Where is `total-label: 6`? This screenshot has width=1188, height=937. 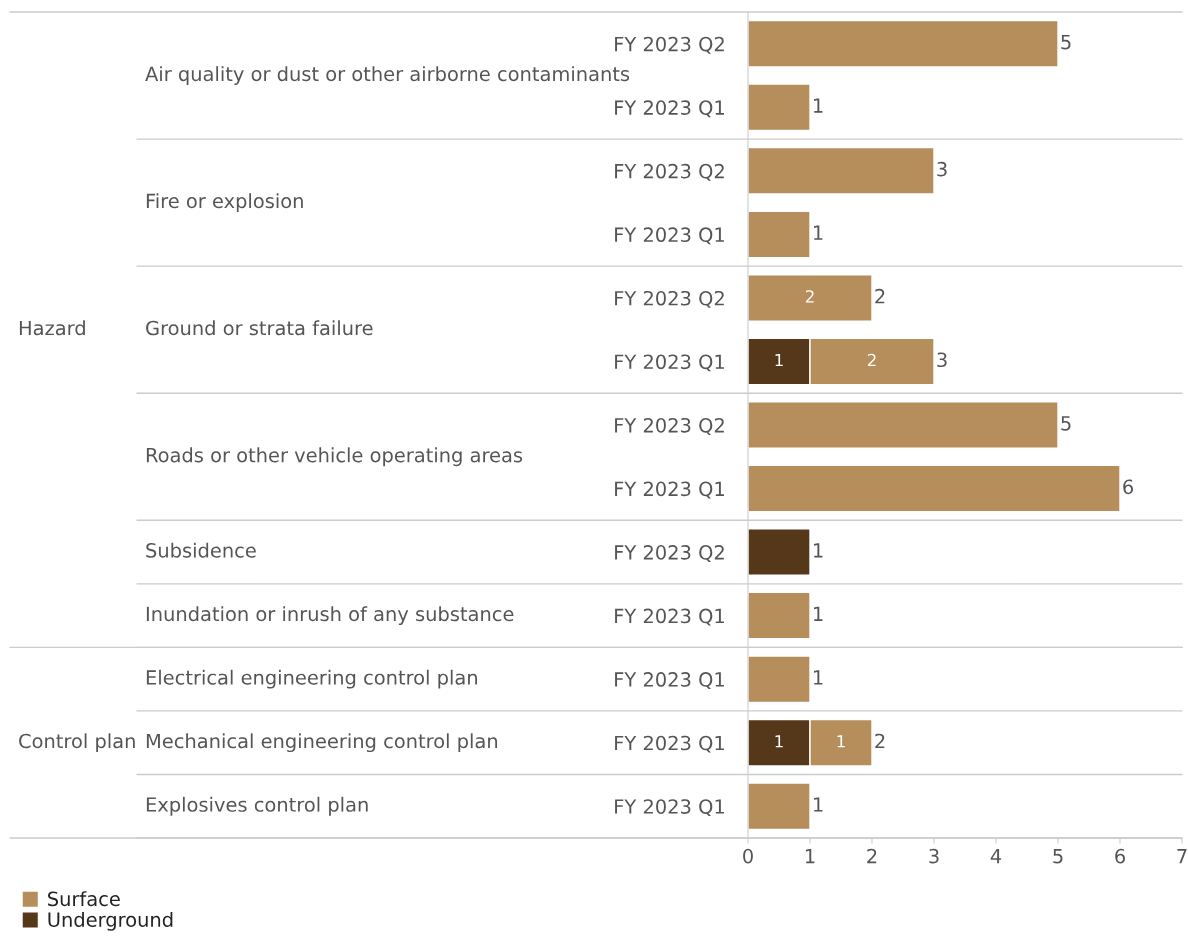 total-label: 6 is located at coordinates (1128, 487).